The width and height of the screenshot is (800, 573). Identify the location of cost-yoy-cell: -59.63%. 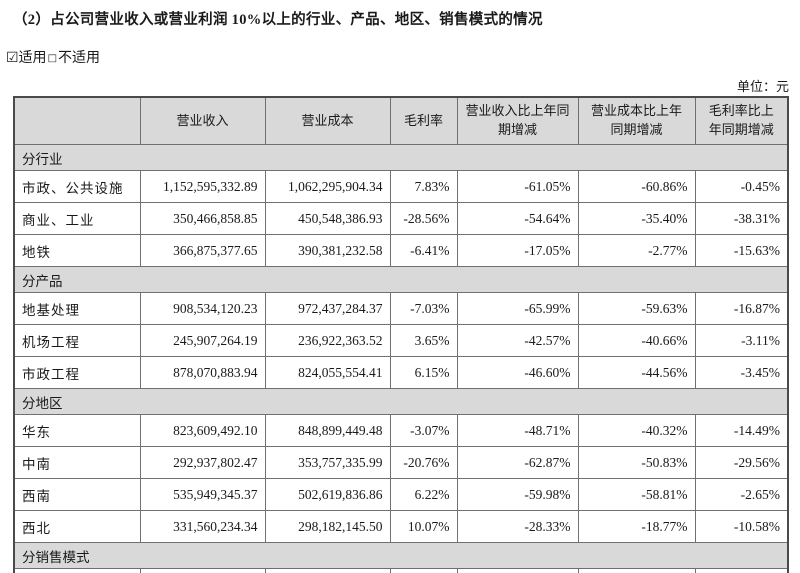
(636, 308).